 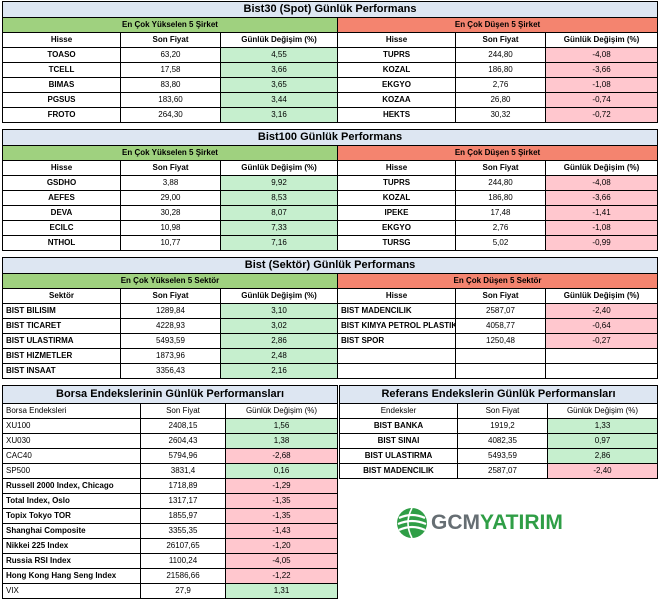 I want to click on stock-price: 30,28, so click(x=170, y=213).